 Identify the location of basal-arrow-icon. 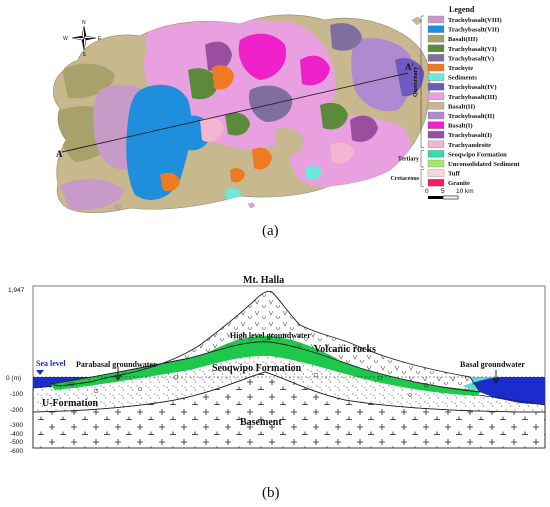
(496, 377).